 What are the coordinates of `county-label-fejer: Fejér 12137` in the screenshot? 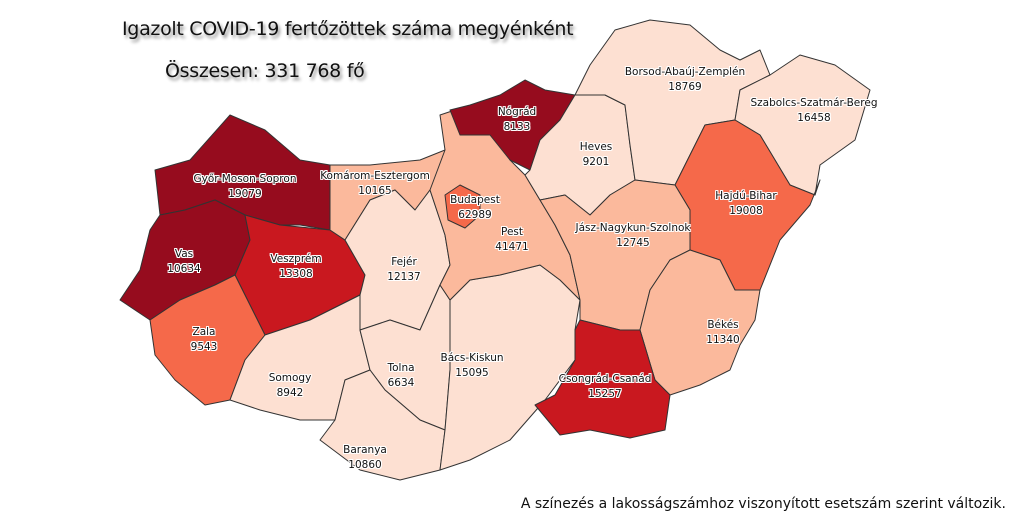 It's located at (403, 270).